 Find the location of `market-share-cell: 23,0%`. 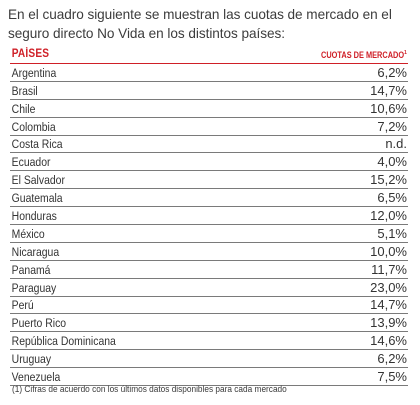

market-share-cell: 23,0% is located at coordinates (388, 287).